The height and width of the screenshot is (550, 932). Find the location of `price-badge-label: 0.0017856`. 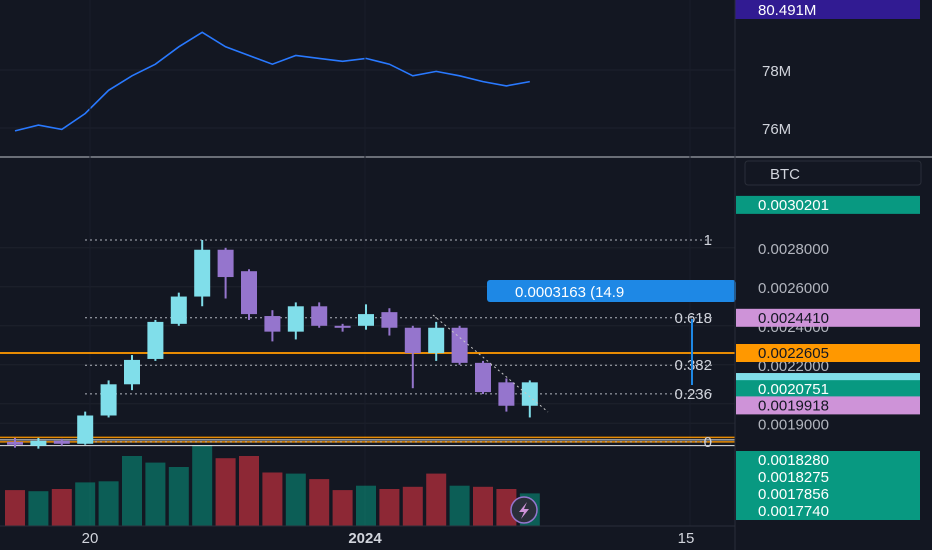

price-badge-label: 0.0017856 is located at coordinates (793, 494).